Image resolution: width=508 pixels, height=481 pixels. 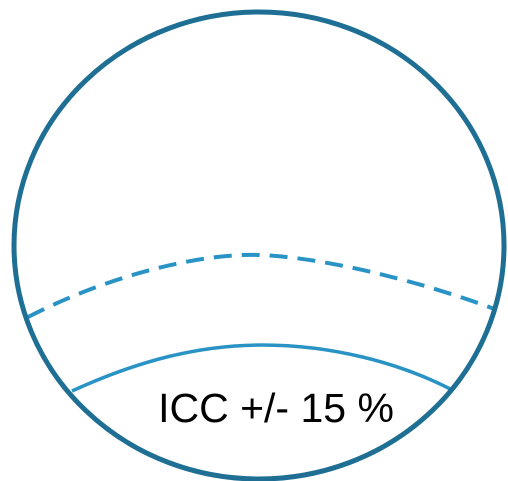 What do you see at coordinates (265, 285) in the screenshot?
I see `dashed-boundary-line` at bounding box center [265, 285].